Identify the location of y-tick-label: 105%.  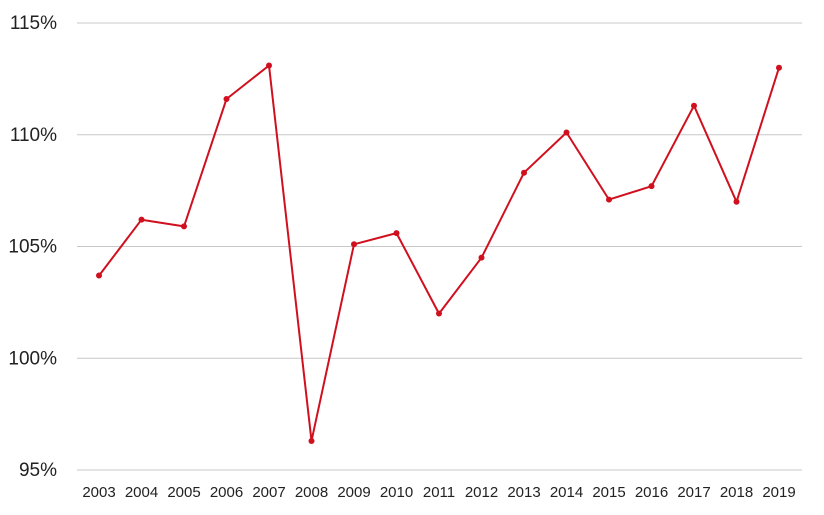
(32, 247).